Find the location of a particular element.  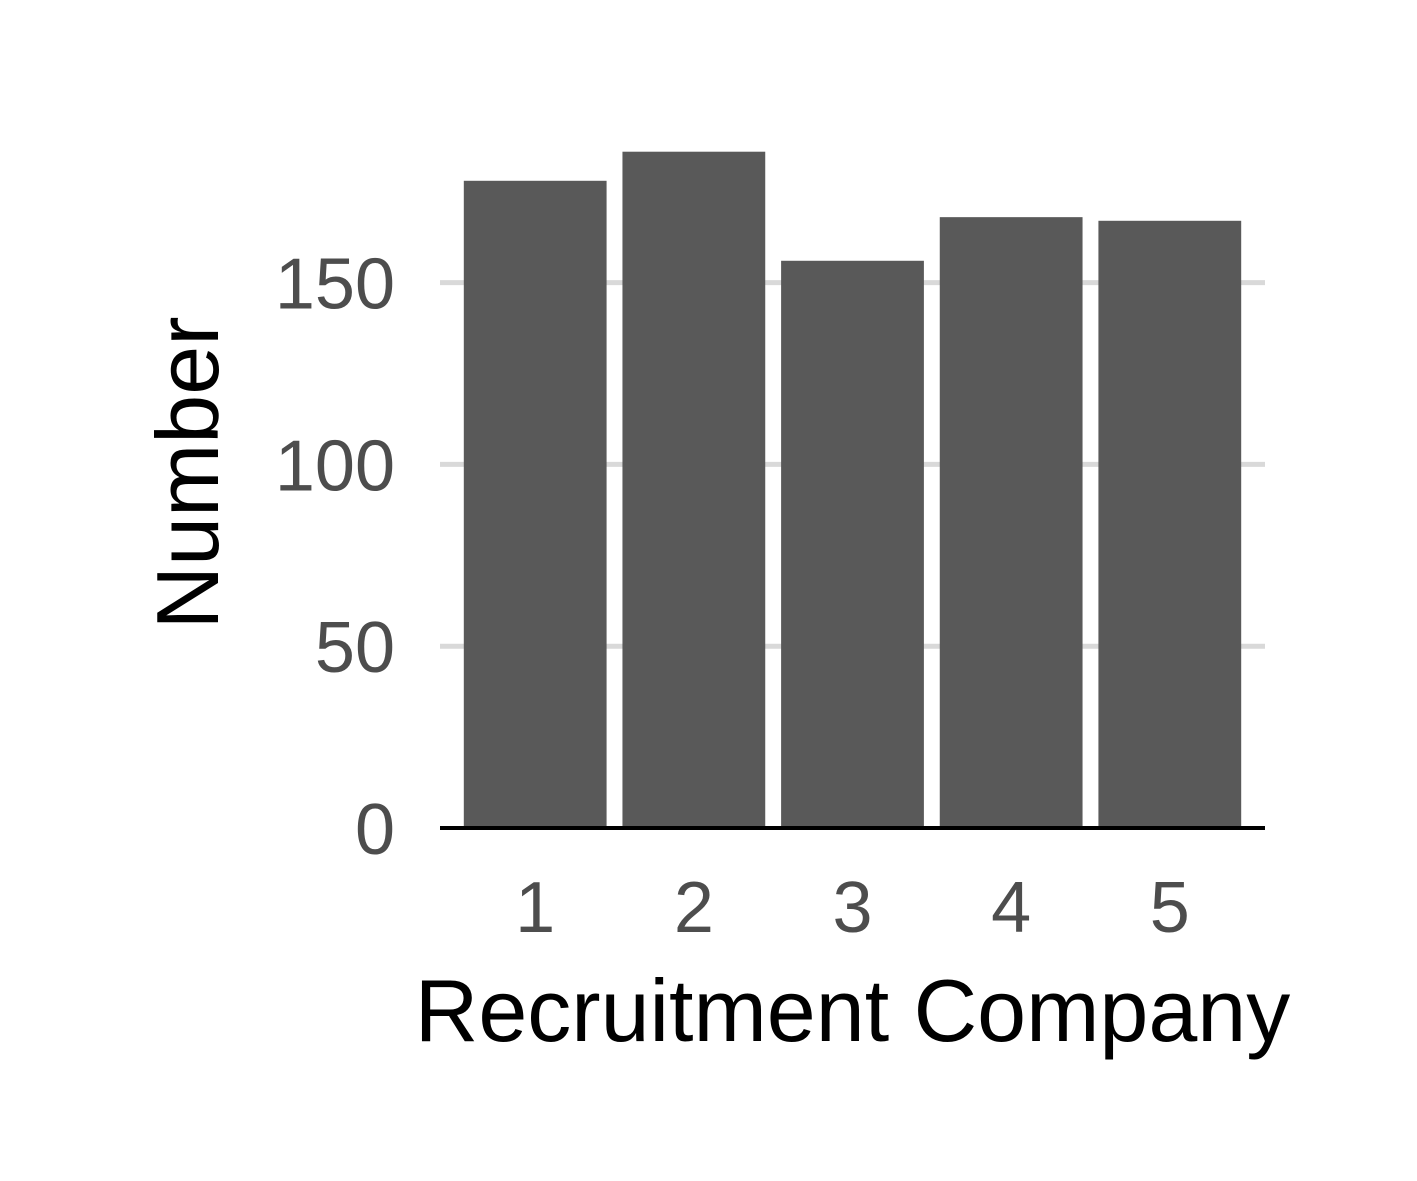

x-tick-label-1: 1 is located at coordinates (535, 908).